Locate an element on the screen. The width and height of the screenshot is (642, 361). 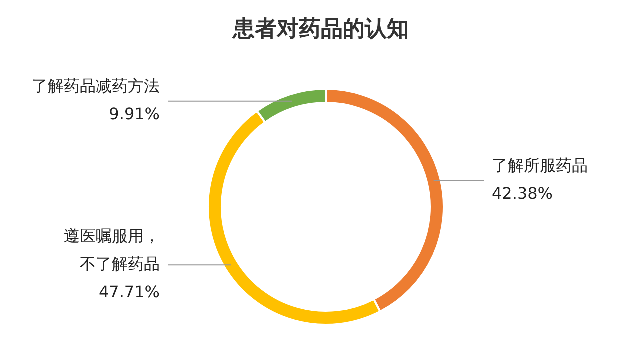
data-label: 9.91% is located at coordinates (134, 114).